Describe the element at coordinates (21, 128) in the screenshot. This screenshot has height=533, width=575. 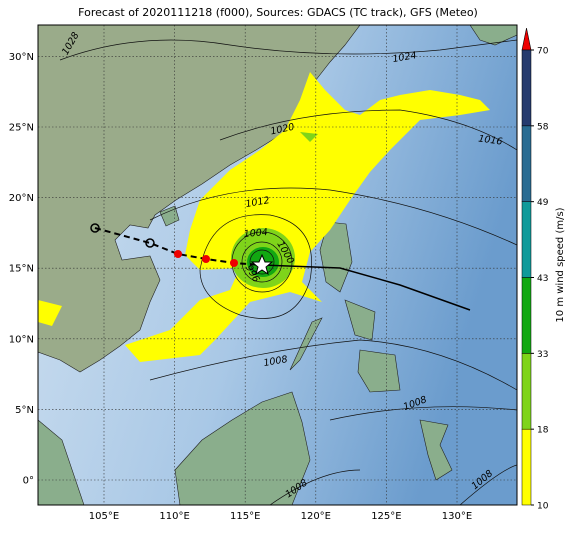
I see `lat-label: 25°N` at that location.